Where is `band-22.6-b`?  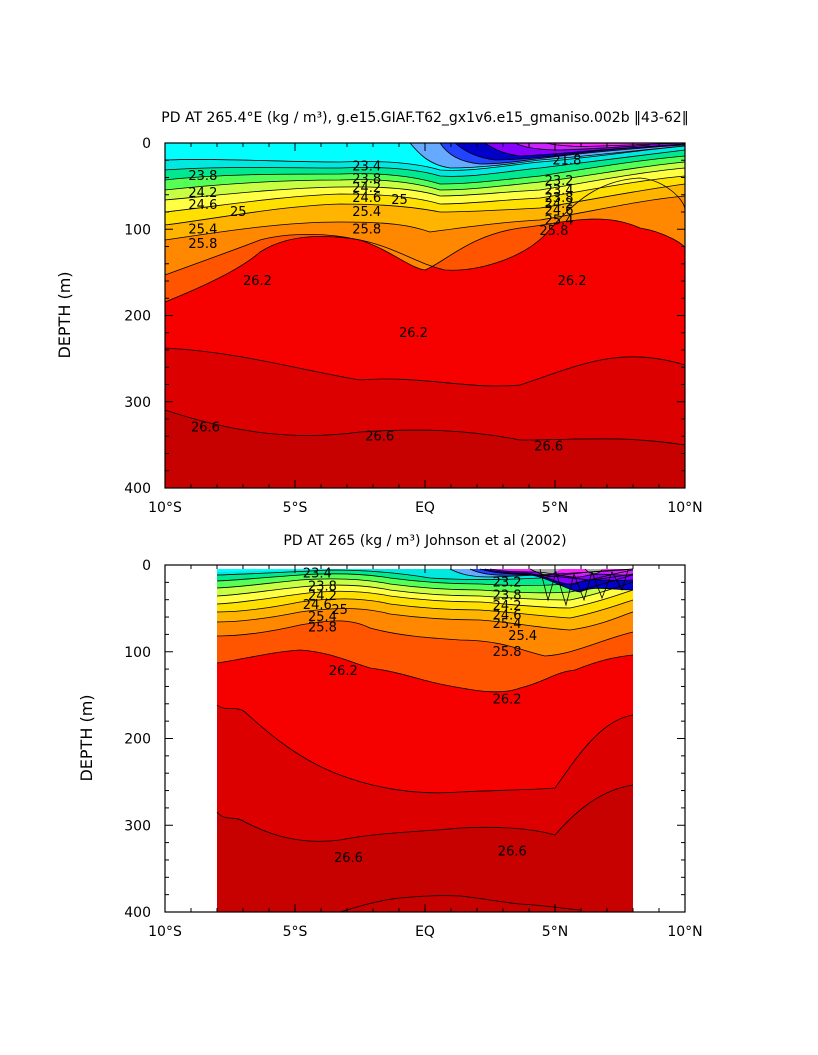
band-22.6-b is located at coordinates (278, 570).